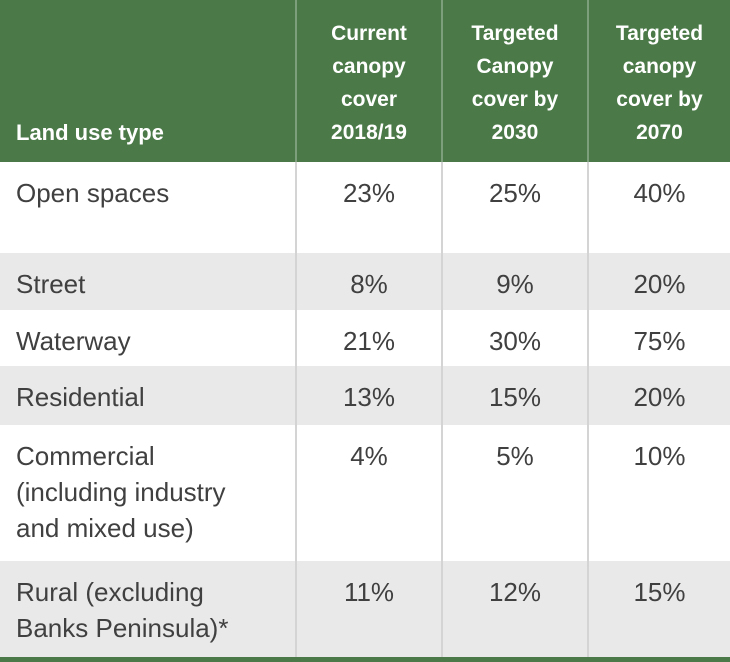  I want to click on value-cell-2030: 15%, so click(514, 395).